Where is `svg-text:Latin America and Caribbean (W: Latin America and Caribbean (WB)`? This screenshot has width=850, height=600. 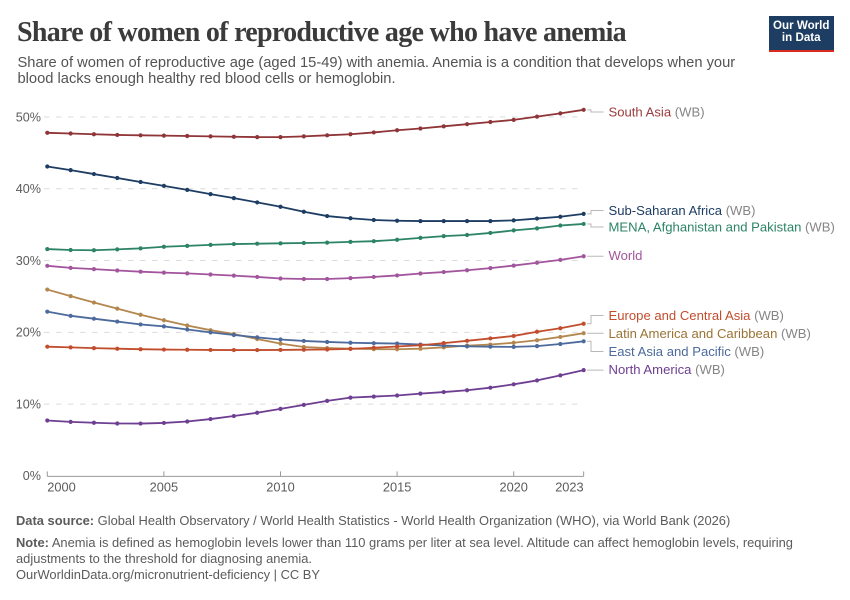 svg-text:Latin America and Caribbean (W: Latin America and Caribbean (WB) is located at coordinates (710, 333).